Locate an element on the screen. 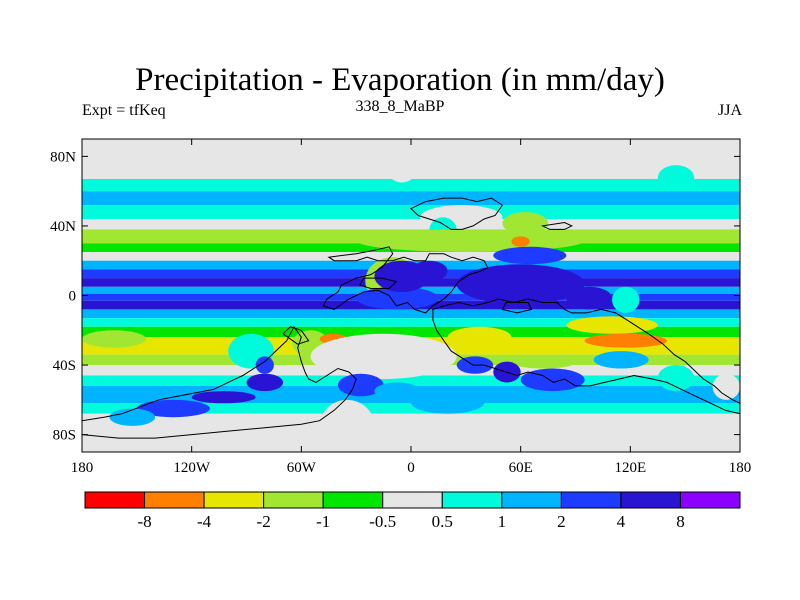 The width and height of the screenshot is (800, 600). experiment-label: Expt = tfKeq is located at coordinates (124, 110).